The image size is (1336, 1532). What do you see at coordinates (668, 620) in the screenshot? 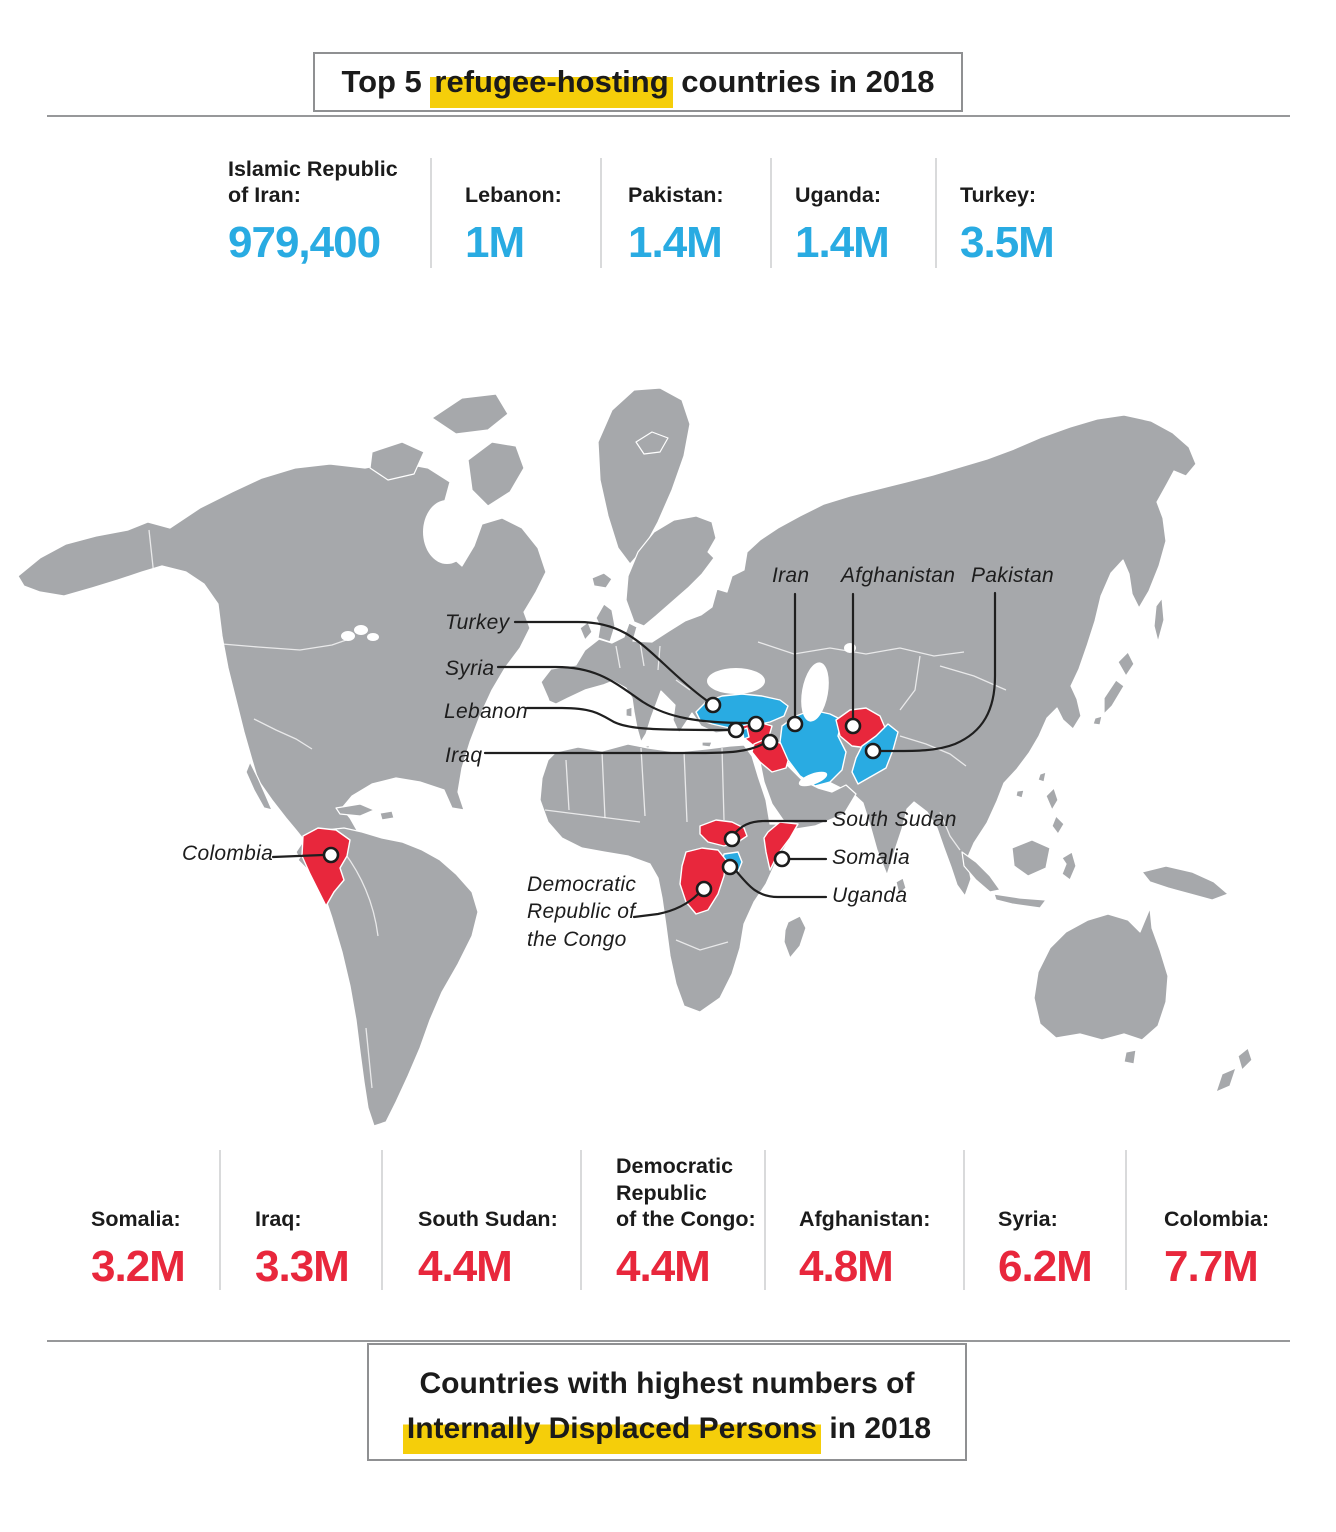
I see `baltic-sea` at bounding box center [668, 620].